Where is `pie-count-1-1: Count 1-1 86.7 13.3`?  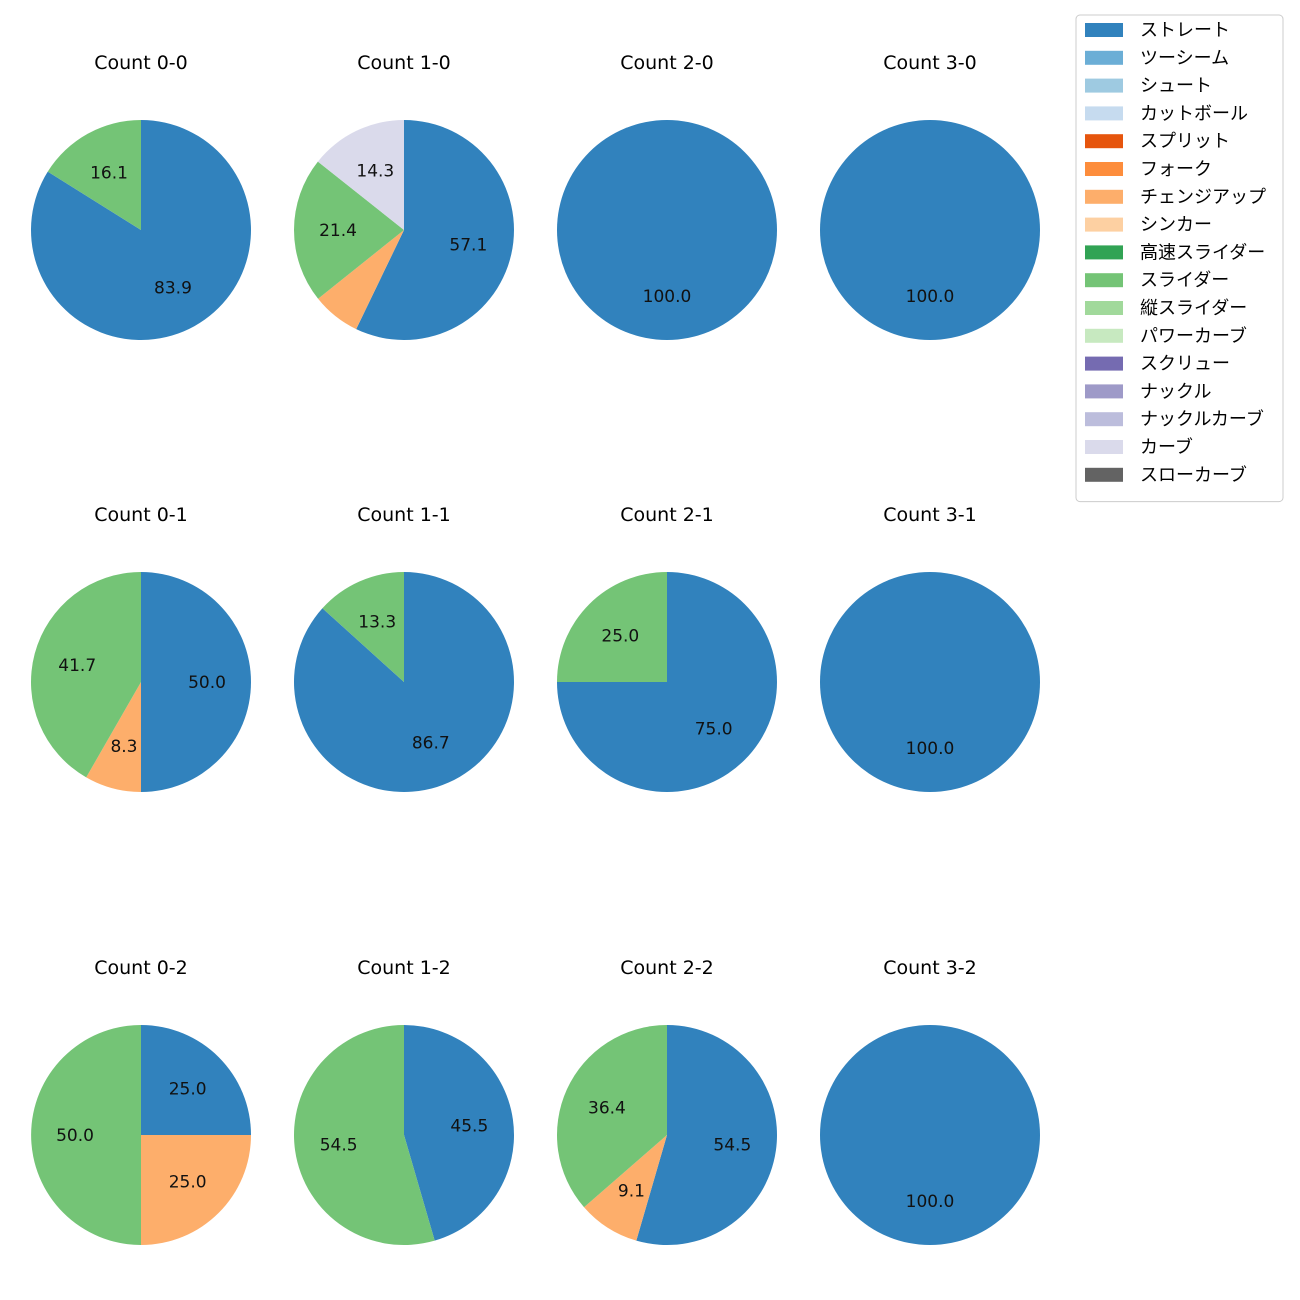
pie-count-1-1: Count 1-1 86.7 13.3 is located at coordinates (404, 648).